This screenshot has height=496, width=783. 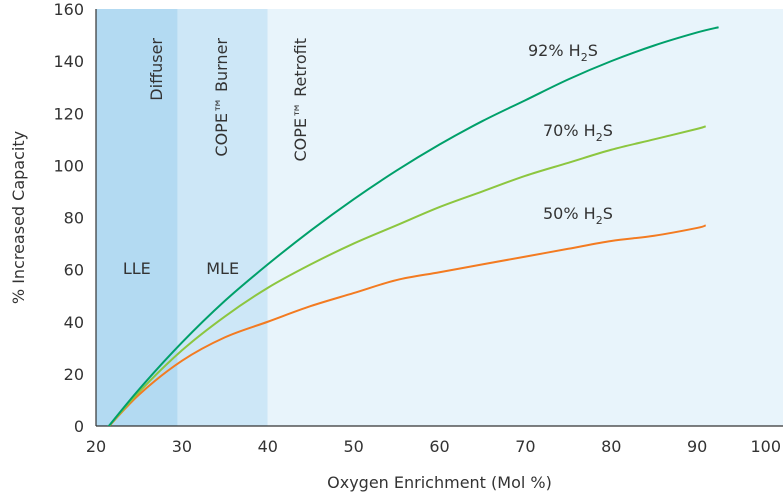 What do you see at coordinates (697, 446) in the screenshot?
I see `x-tick-label: 90` at bounding box center [697, 446].